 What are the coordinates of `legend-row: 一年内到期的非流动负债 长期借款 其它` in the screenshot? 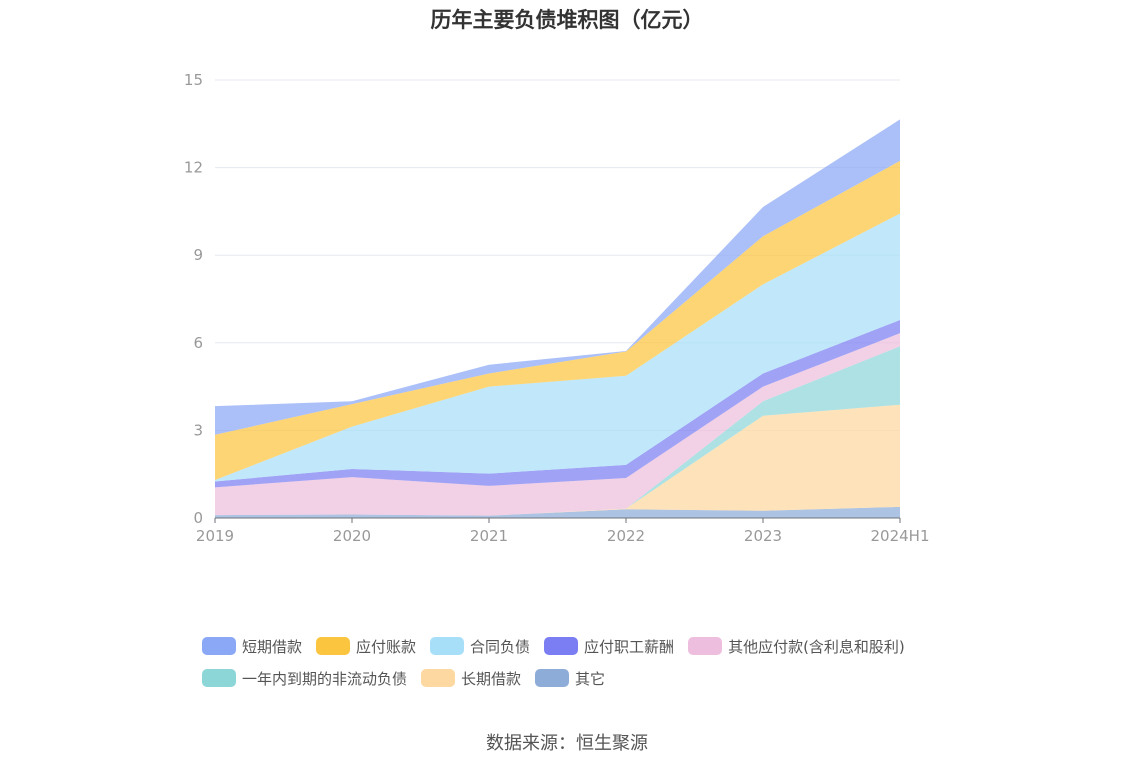 It's located at (582, 678).